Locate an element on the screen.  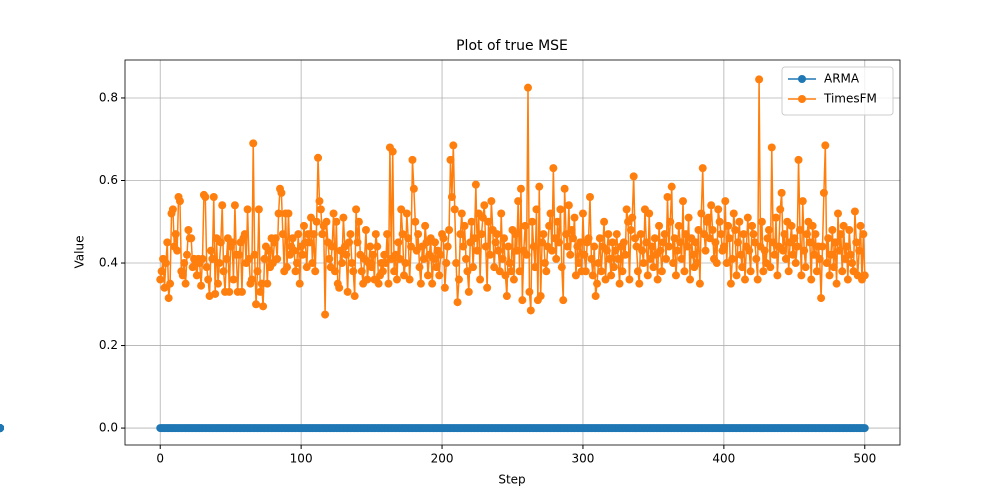
y-tick-label: 0.6 is located at coordinates (108, 180).